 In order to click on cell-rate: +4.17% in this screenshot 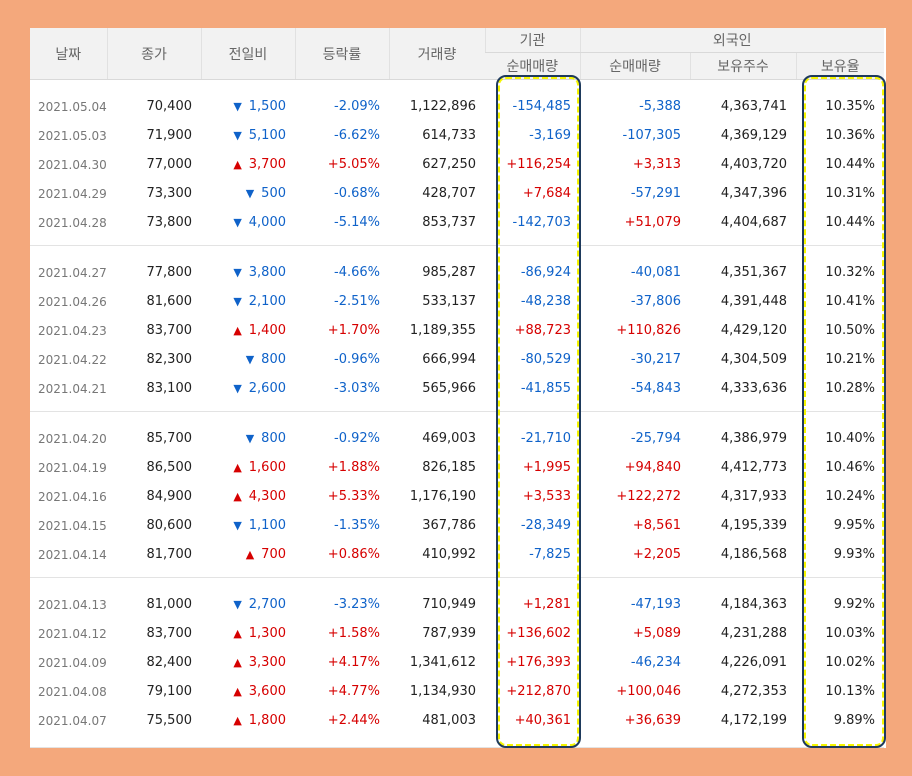, I will do `click(353, 662)`.